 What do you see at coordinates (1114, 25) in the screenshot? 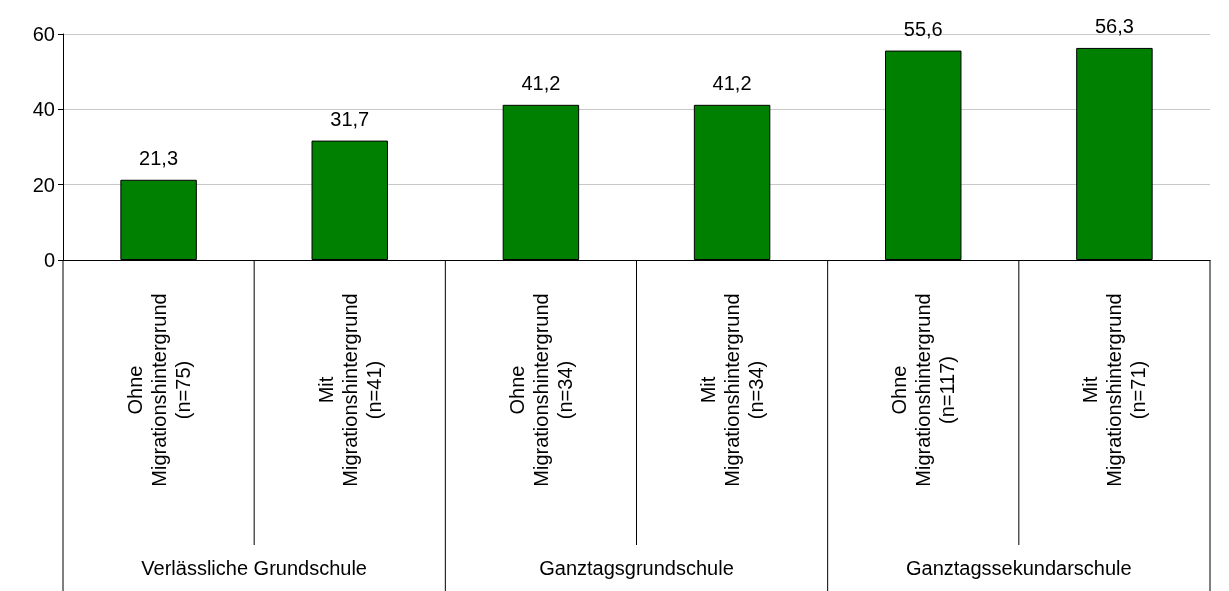
I see `data-label: 56,3` at bounding box center [1114, 25].